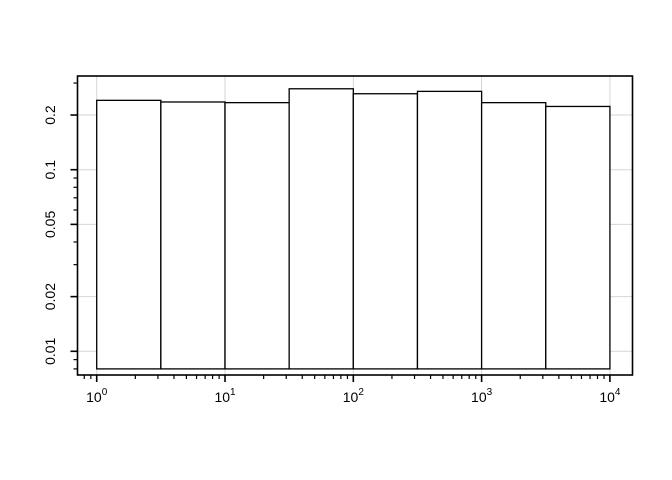 The image size is (672, 480). I want to click on x-axis-tick-label: 10⁰, so click(97, 396).